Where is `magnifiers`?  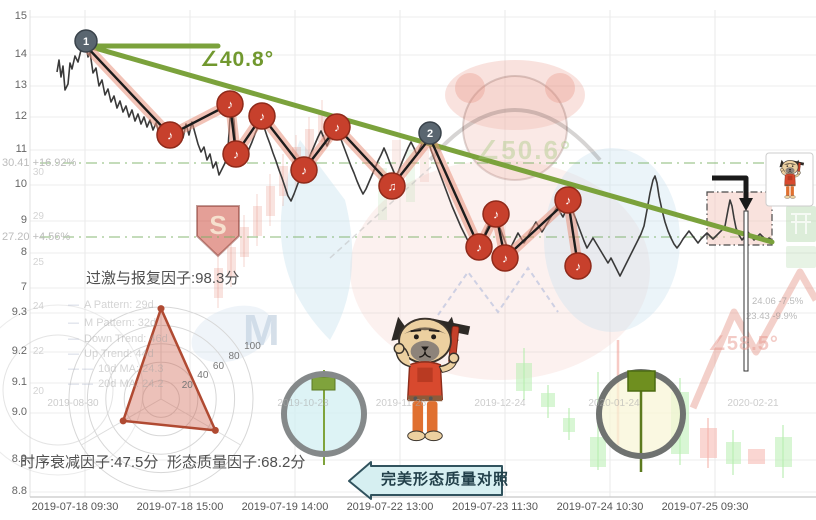 magnifiers is located at coordinates (483, 420).